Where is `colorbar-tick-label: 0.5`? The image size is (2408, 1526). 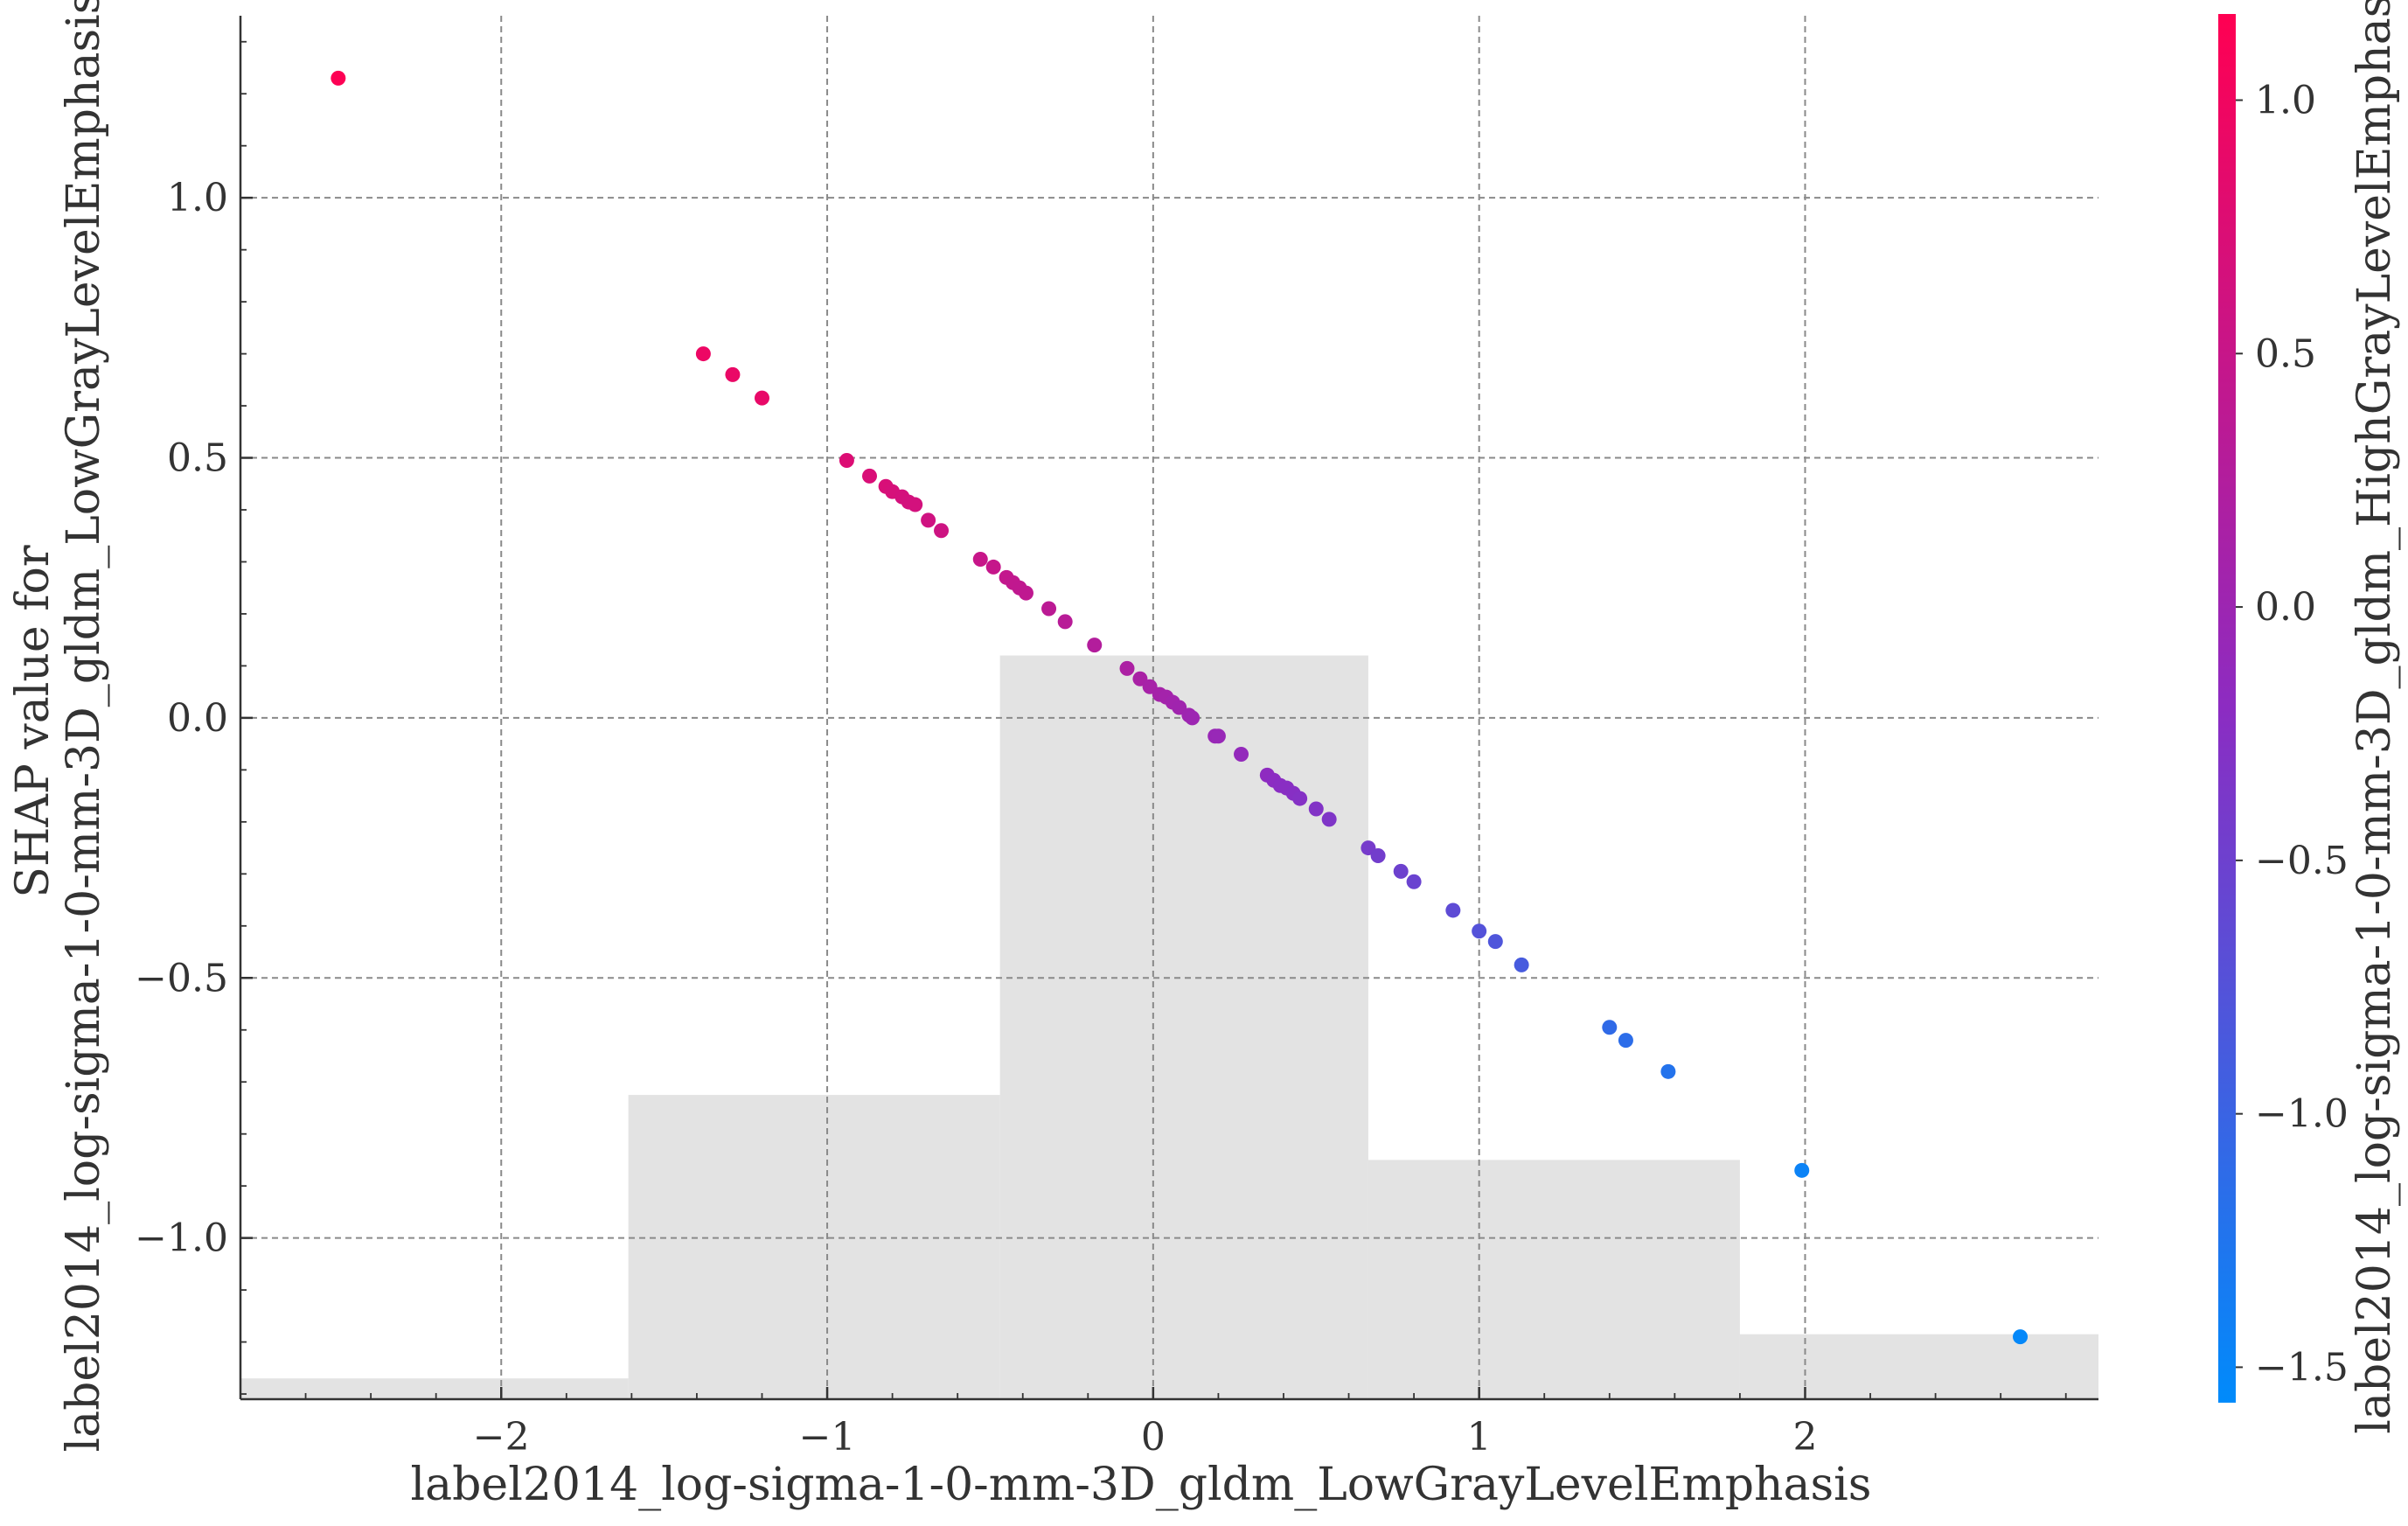
colorbar-tick-label: 0.5 is located at coordinates (2285, 353).